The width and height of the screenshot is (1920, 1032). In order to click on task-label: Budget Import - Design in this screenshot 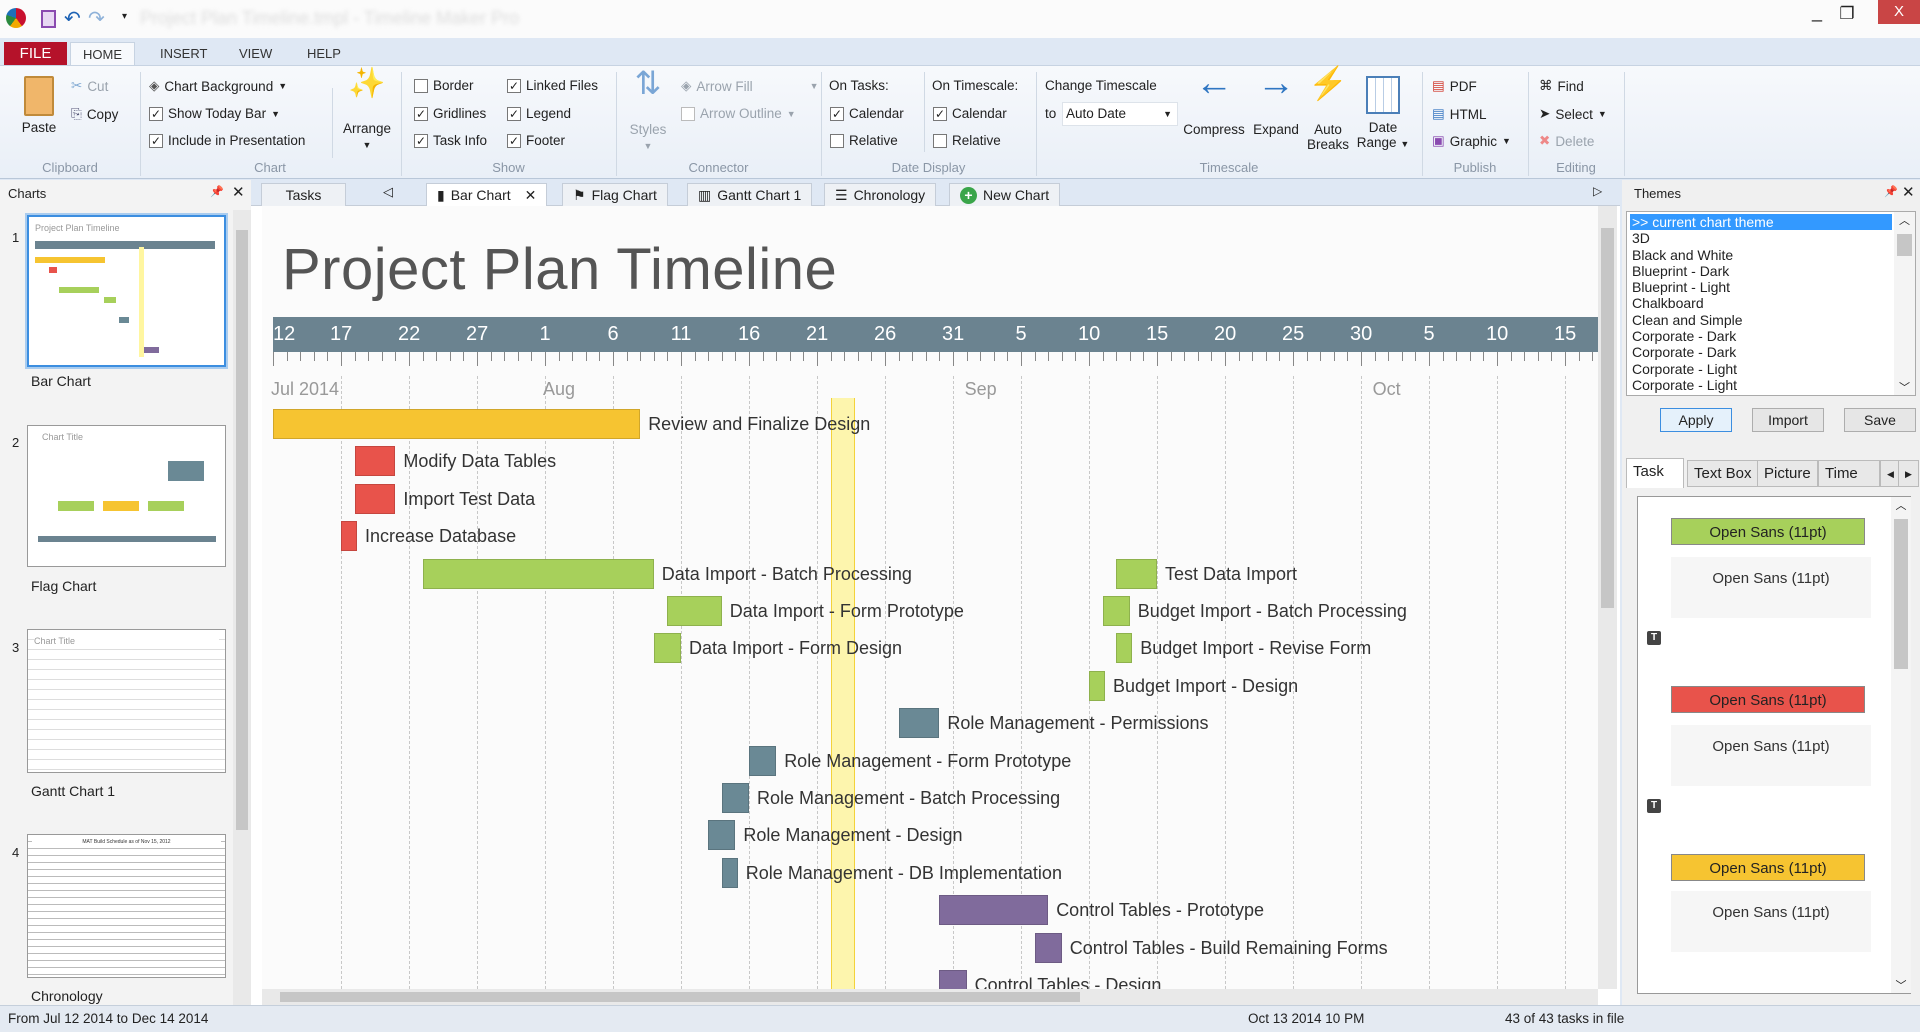, I will do `click(1206, 685)`.